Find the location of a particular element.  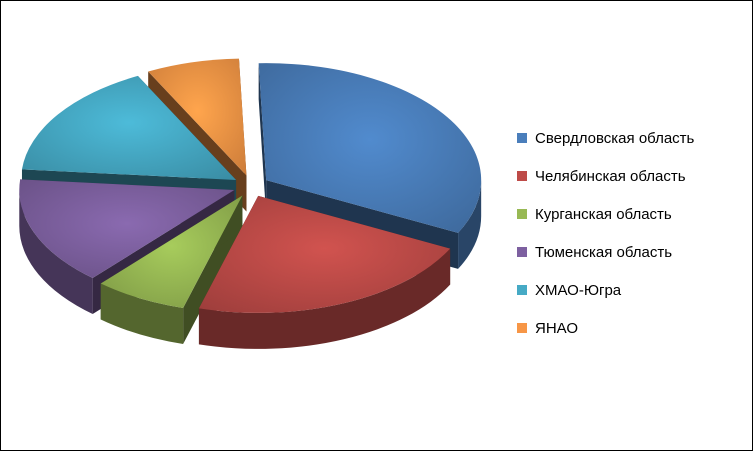

pie-slice-2-top is located at coordinates (171, 251).